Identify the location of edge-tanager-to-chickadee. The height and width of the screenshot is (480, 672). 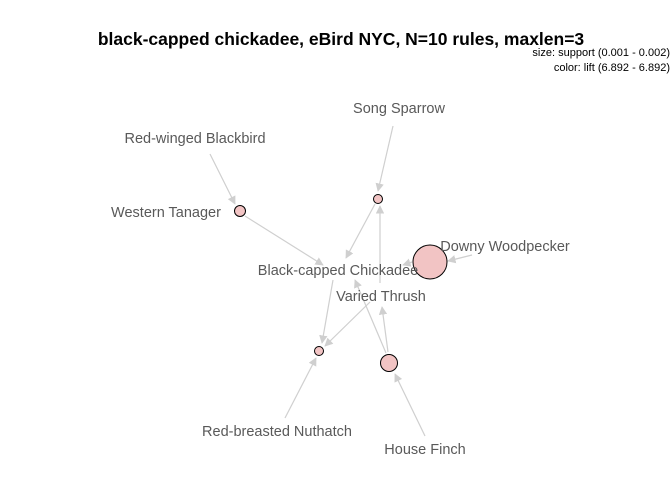
(284, 240).